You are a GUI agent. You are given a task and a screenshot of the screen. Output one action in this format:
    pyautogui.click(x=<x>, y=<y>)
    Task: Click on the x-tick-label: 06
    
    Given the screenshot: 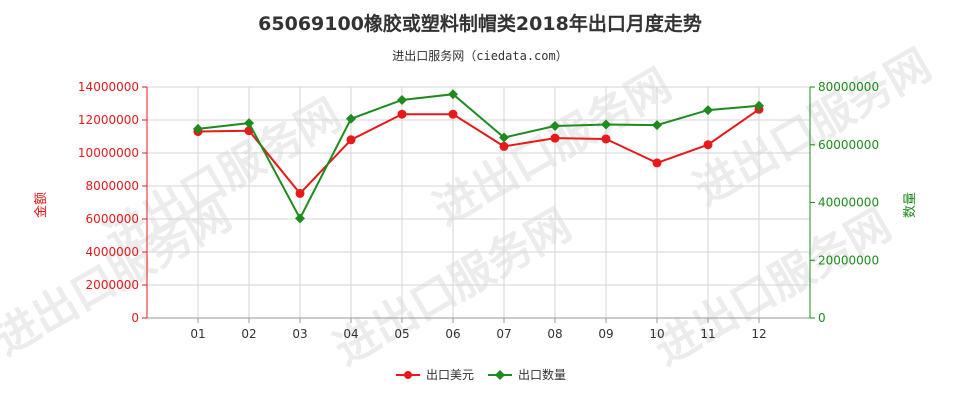 What is the action you would take?
    pyautogui.click(x=452, y=334)
    